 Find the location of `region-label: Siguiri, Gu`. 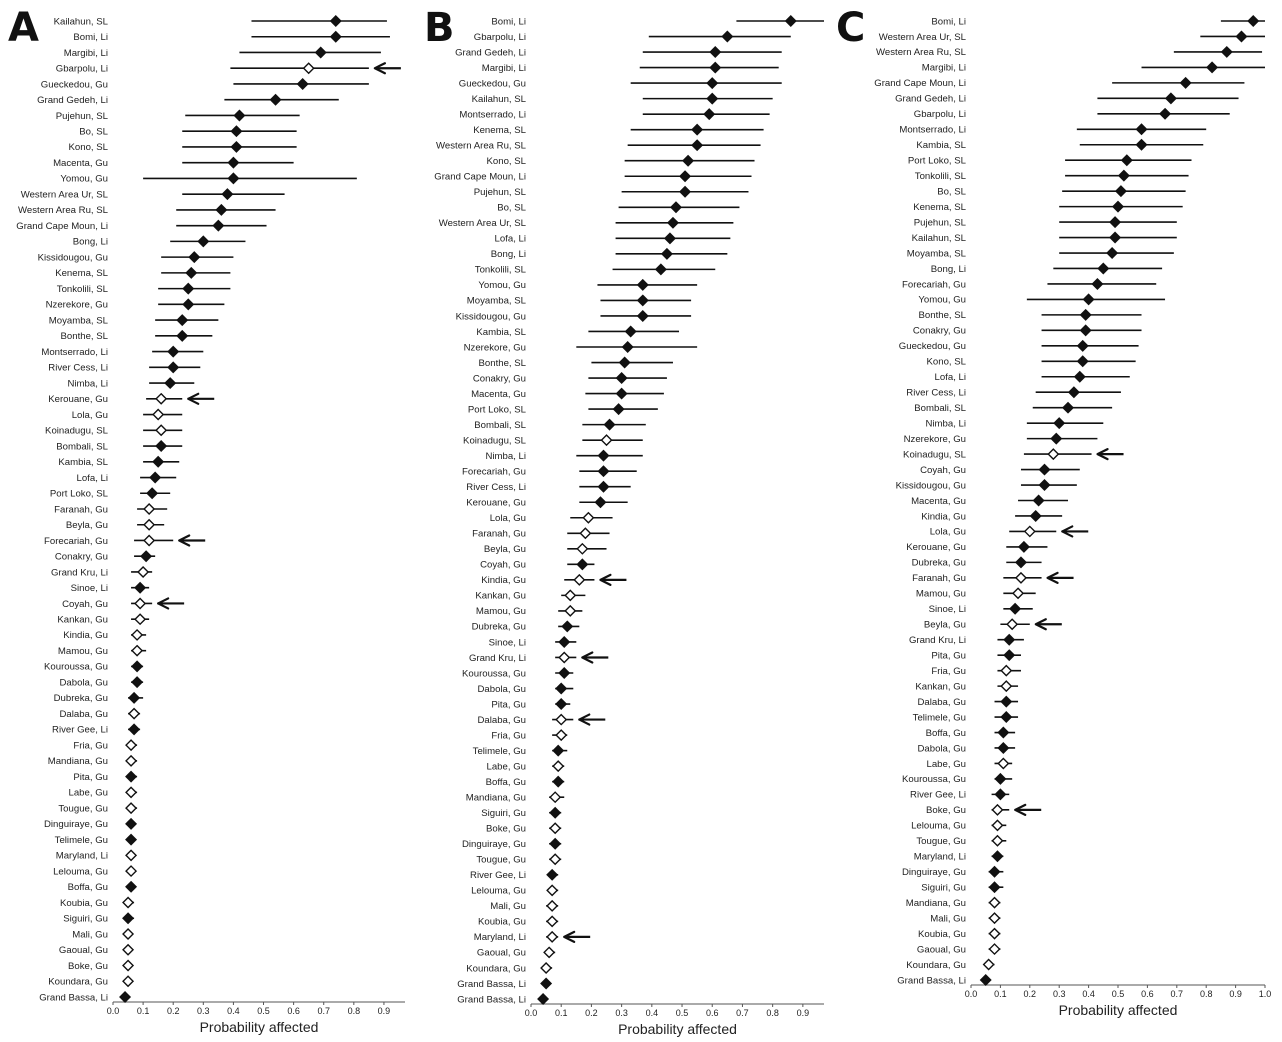

region-label: Siguiri, Gu is located at coordinates (943, 887).